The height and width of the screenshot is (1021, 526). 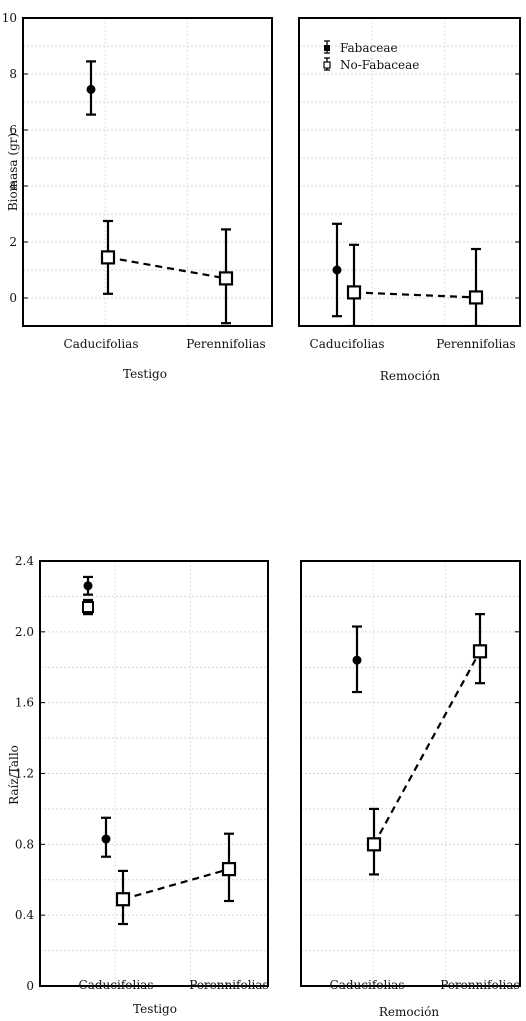 What do you see at coordinates (14, 775) in the screenshot?
I see `y-axis-label: Raíz/Tallo` at bounding box center [14, 775].